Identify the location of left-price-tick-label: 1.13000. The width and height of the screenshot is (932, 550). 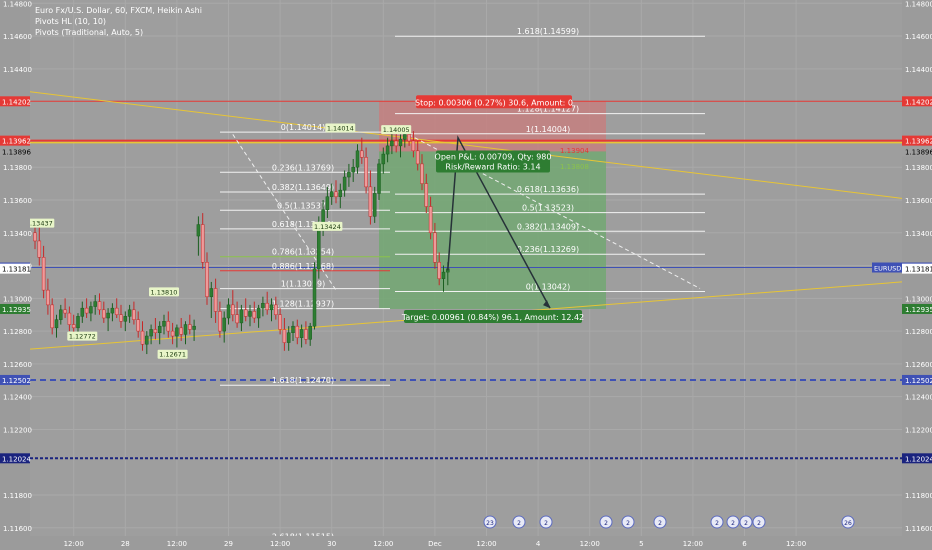
(17, 299).